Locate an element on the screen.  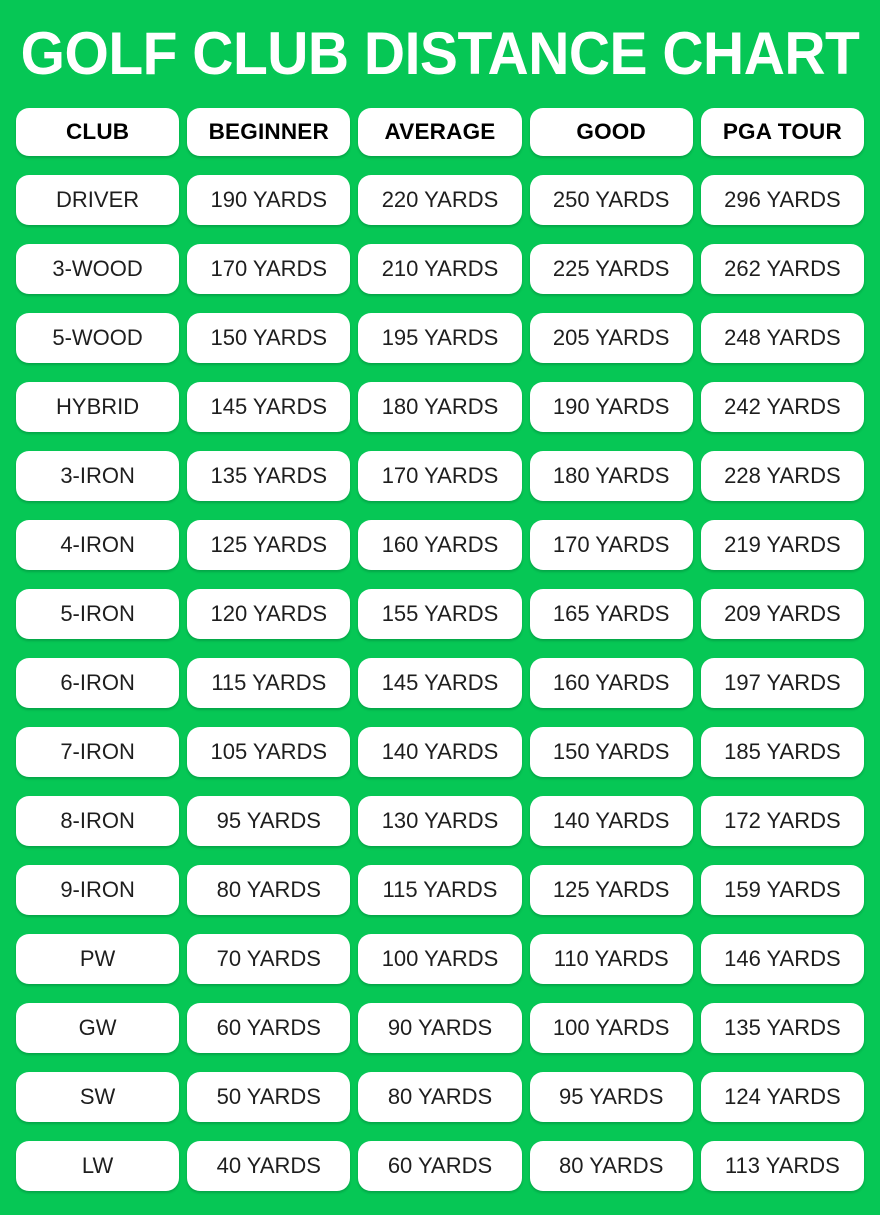
distance-cell: 146 YARDS is located at coordinates (782, 959).